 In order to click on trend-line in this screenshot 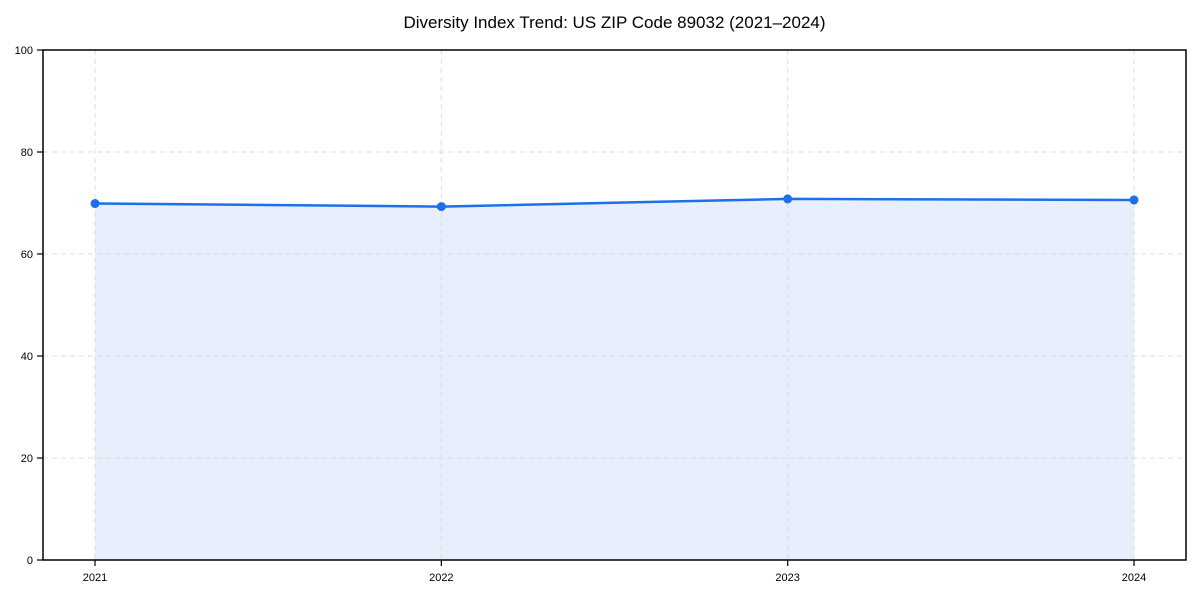, I will do `click(614, 202)`.